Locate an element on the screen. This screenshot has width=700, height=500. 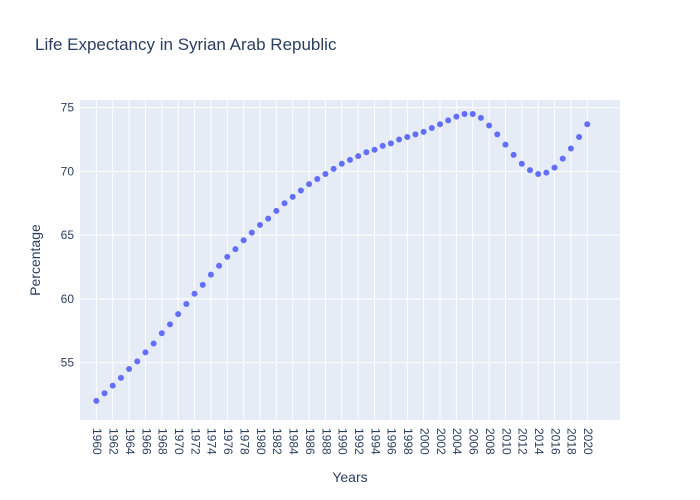
chart-title: Life Expectancy in Syrian Arab Republic is located at coordinates (186, 44).